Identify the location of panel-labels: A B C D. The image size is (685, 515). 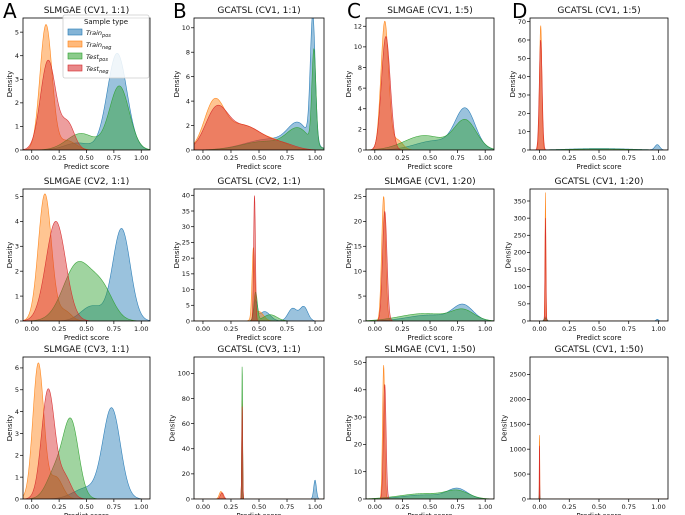
(265, 11).